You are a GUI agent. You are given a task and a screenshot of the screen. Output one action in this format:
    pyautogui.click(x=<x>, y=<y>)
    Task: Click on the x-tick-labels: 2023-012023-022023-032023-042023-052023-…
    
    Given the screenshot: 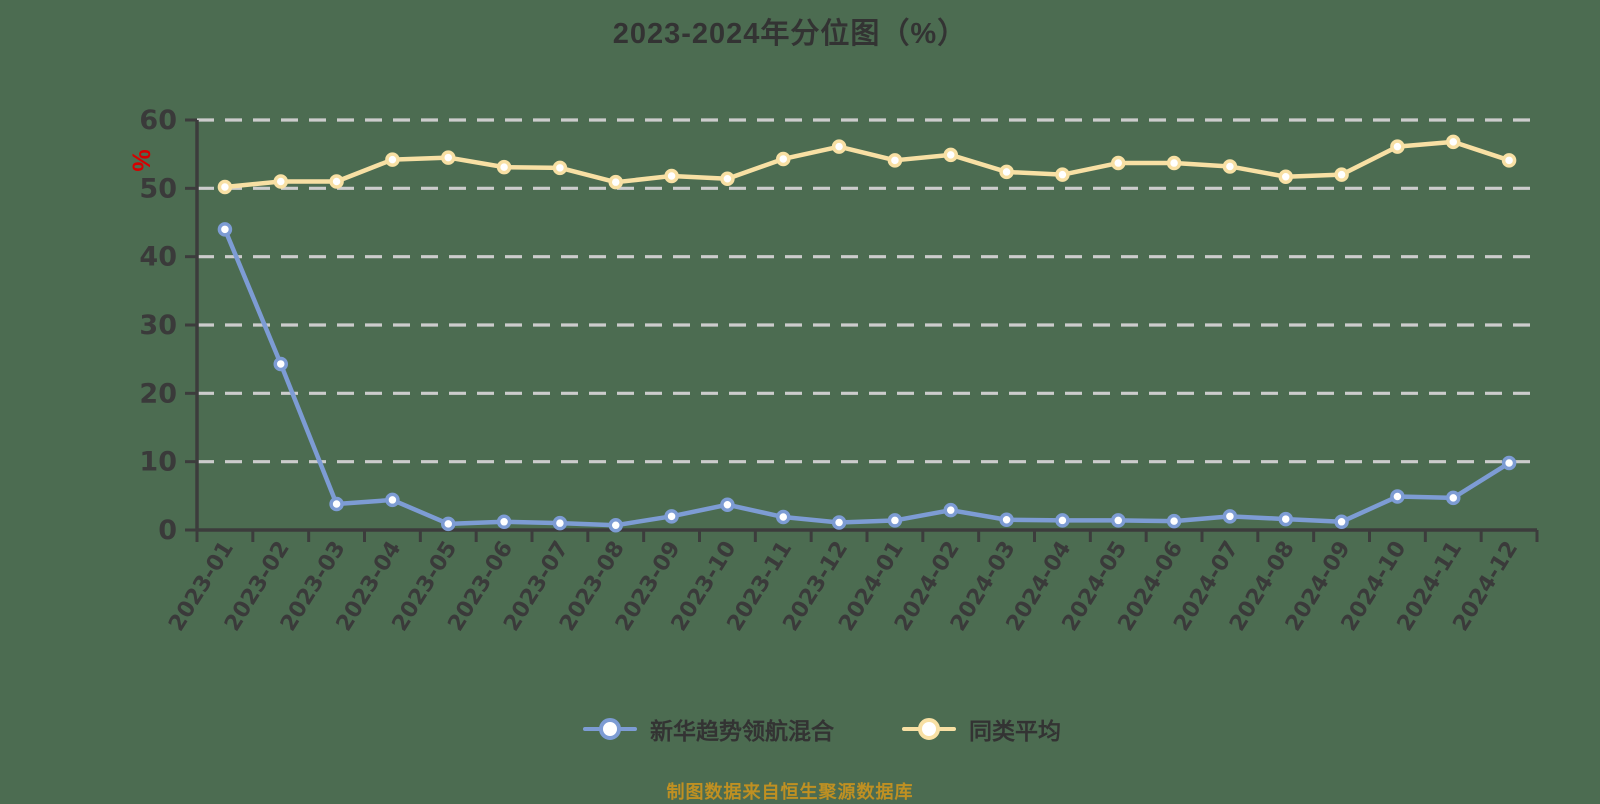 What is the action you would take?
    pyautogui.click(x=843, y=586)
    